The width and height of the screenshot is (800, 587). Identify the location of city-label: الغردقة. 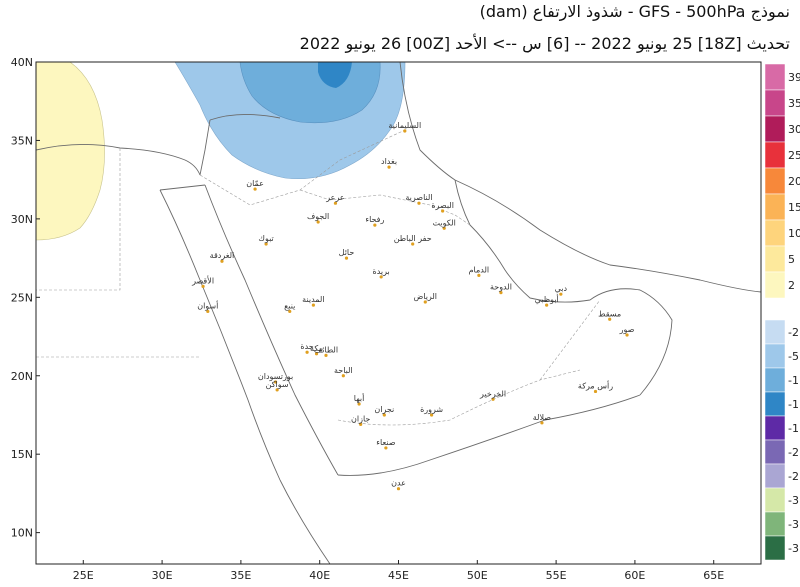
(222, 255).